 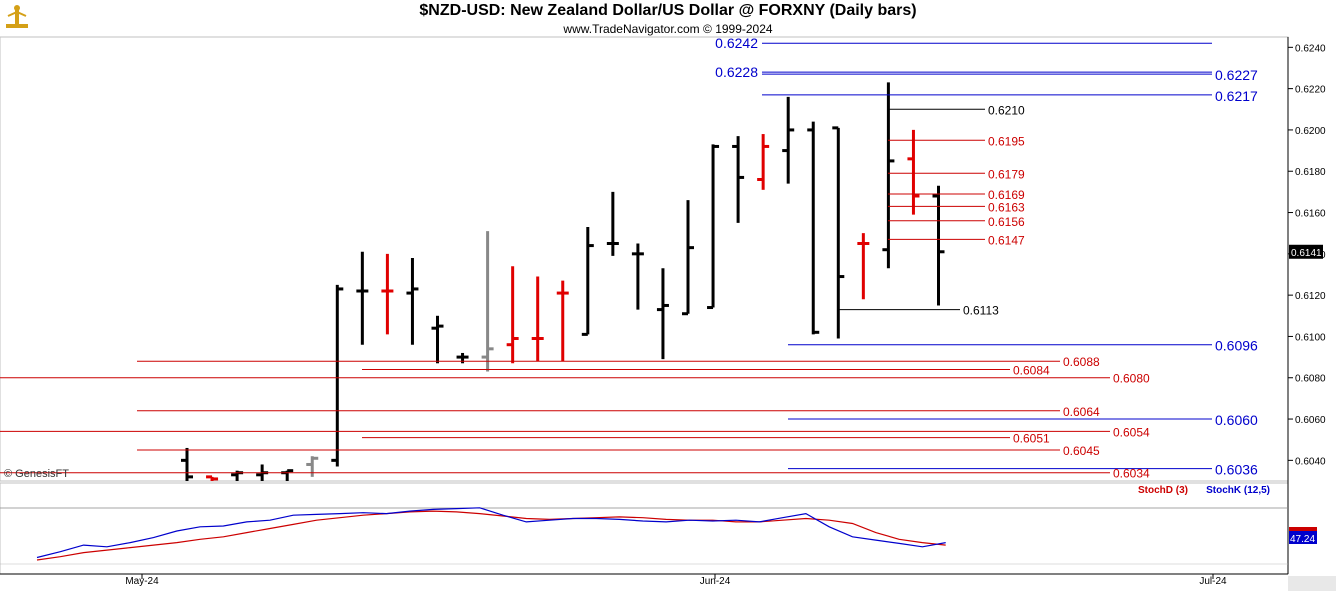 I want to click on last-price-box, so click(x=1306, y=251).